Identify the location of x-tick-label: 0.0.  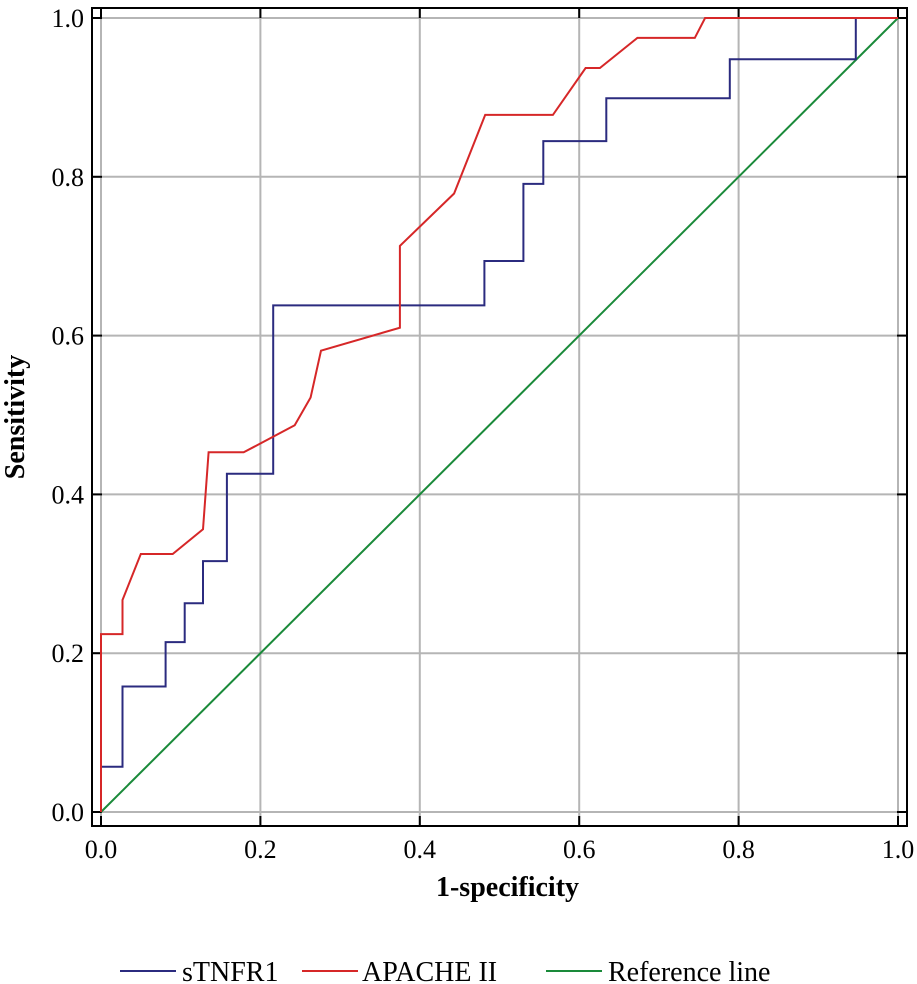
(101, 849).